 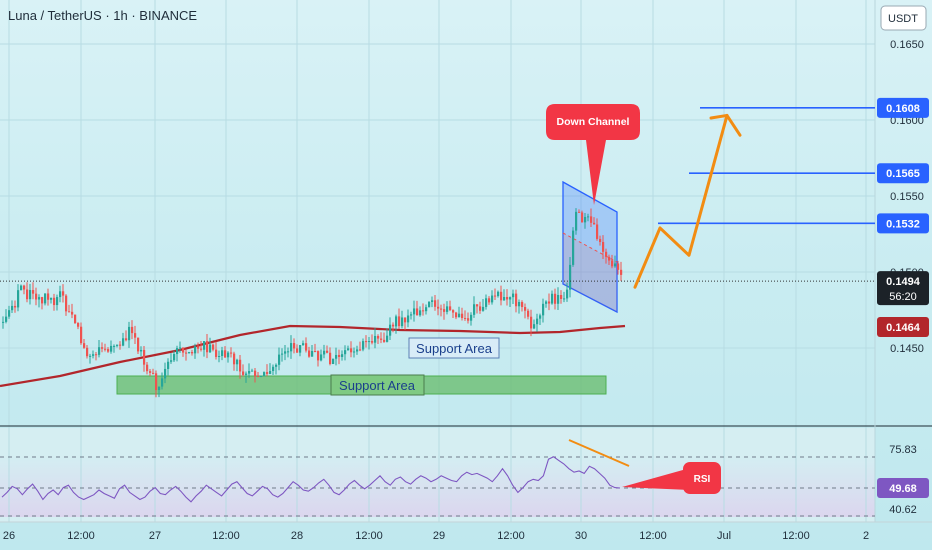 I want to click on rsi-current-label: 49.68, so click(x=903, y=489).